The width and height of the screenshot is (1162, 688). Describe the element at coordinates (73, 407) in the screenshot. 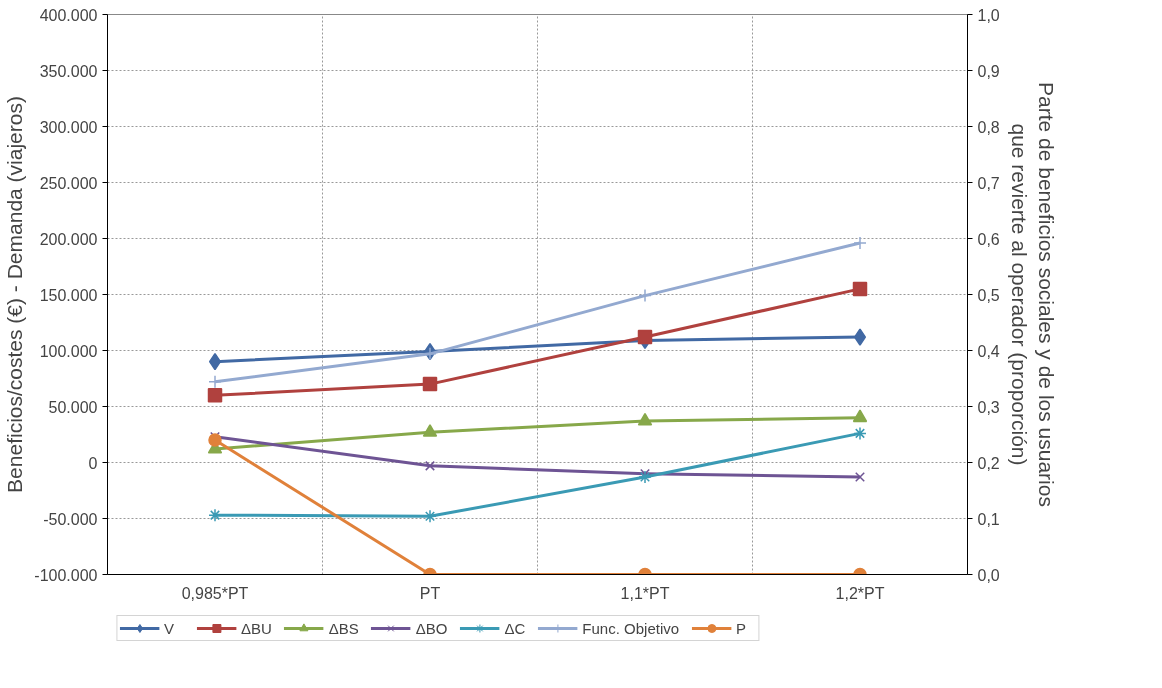

I see `y-tick-label: 50.000` at that location.